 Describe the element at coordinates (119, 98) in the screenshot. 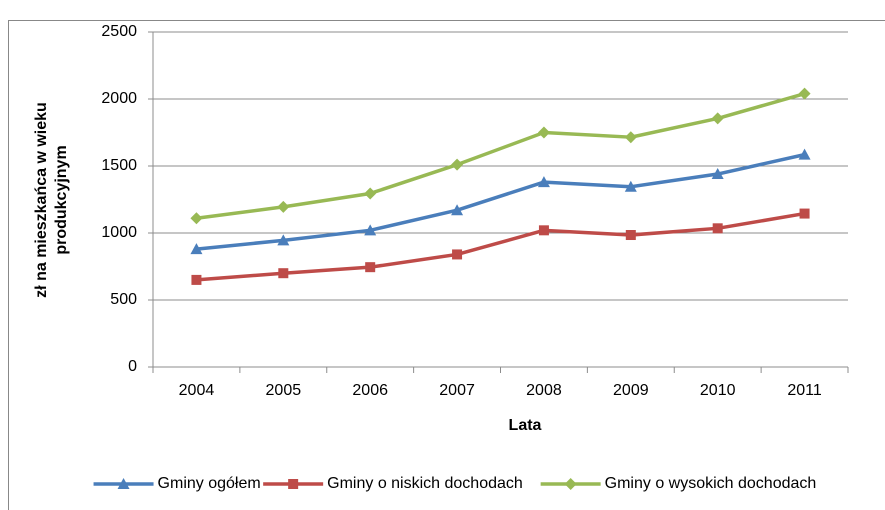

I see `y-tick-label: 2000` at that location.